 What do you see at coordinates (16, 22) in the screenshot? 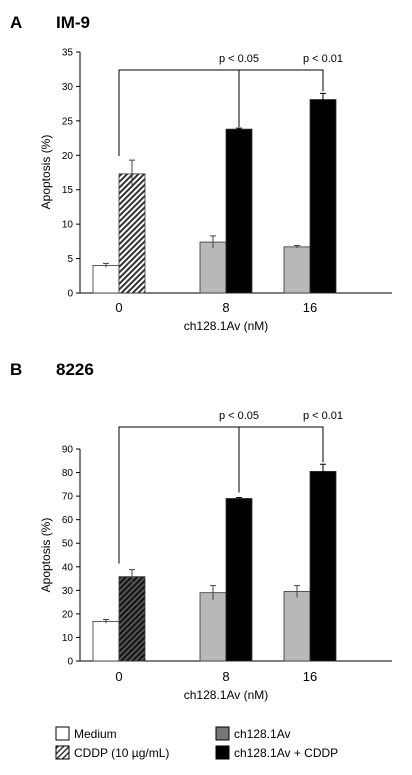
I see `panel-a-letter: A` at bounding box center [16, 22].